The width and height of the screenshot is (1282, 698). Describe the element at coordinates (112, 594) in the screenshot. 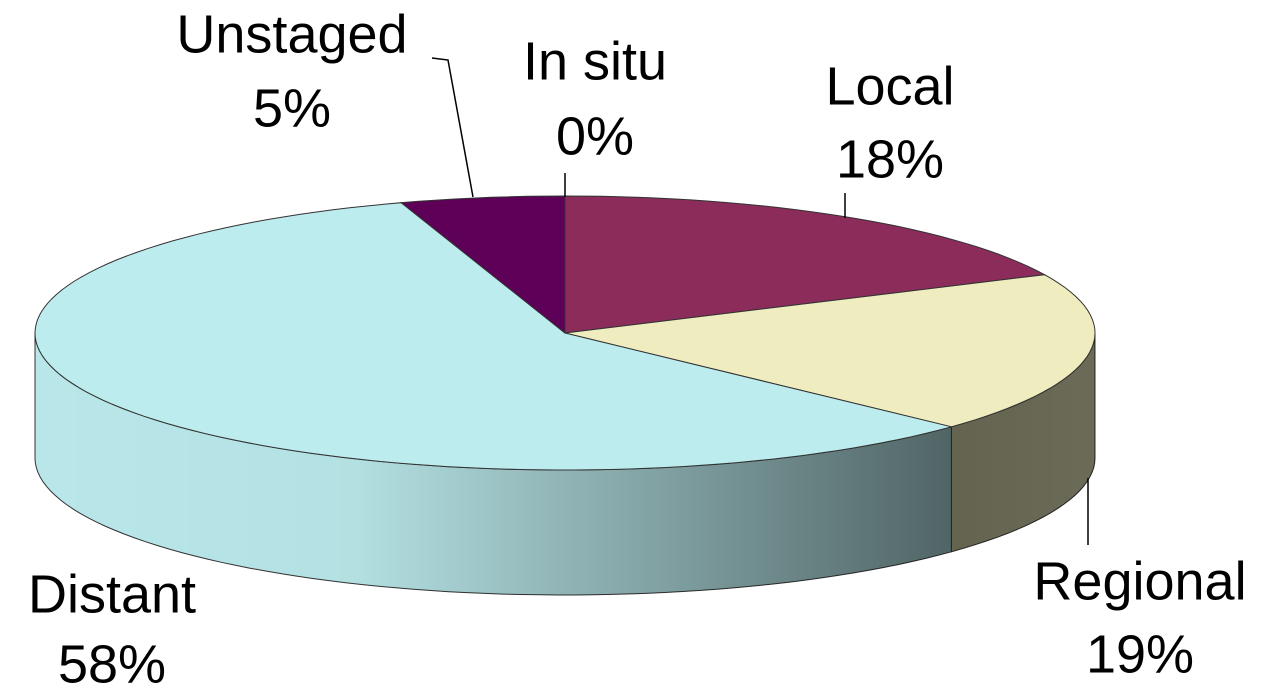

I see `slice-label: Distant` at that location.